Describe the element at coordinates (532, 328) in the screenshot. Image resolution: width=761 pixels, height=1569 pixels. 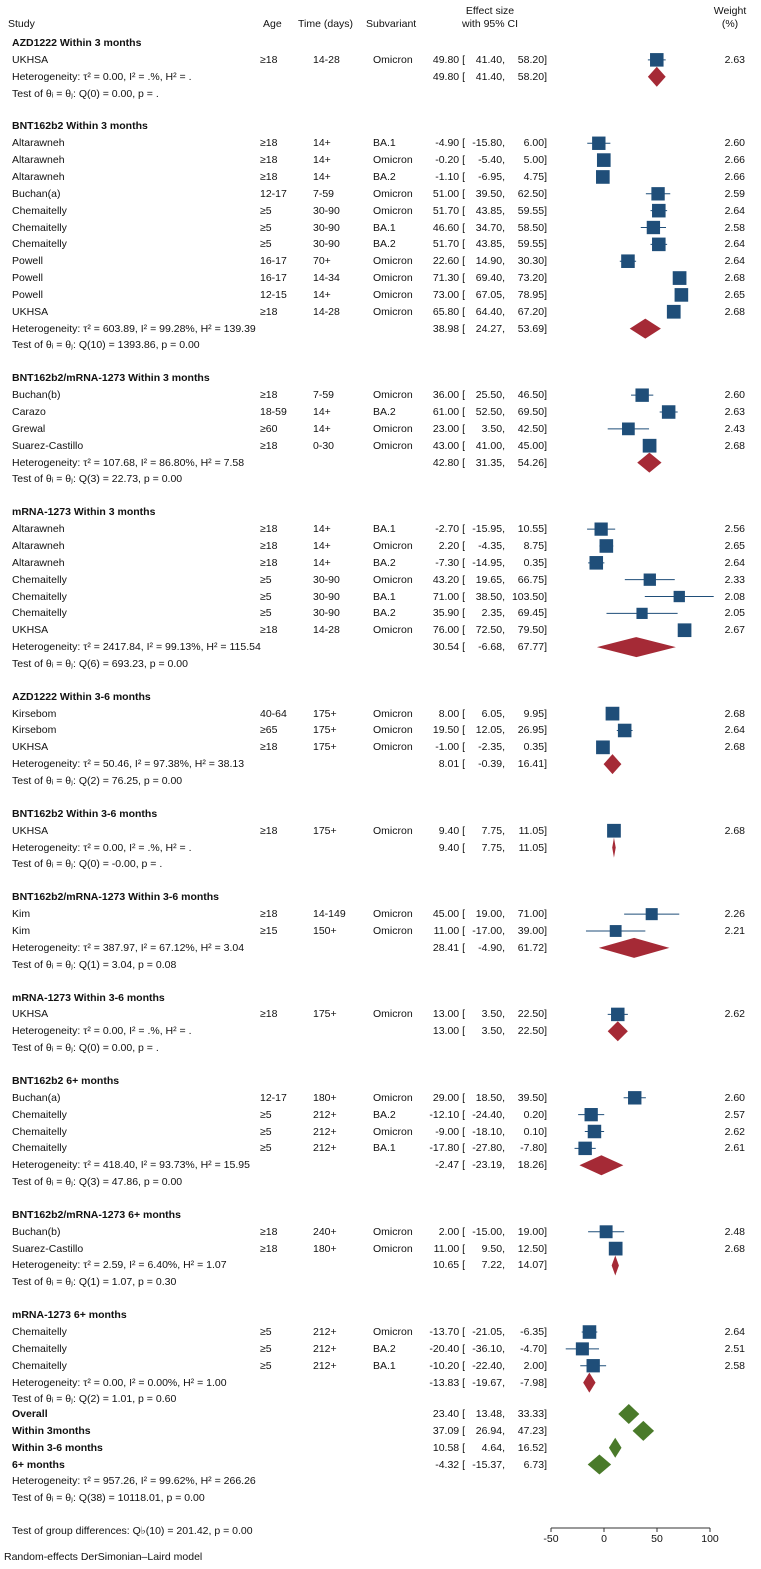
I see `ci-upper: 53.69]` at that location.